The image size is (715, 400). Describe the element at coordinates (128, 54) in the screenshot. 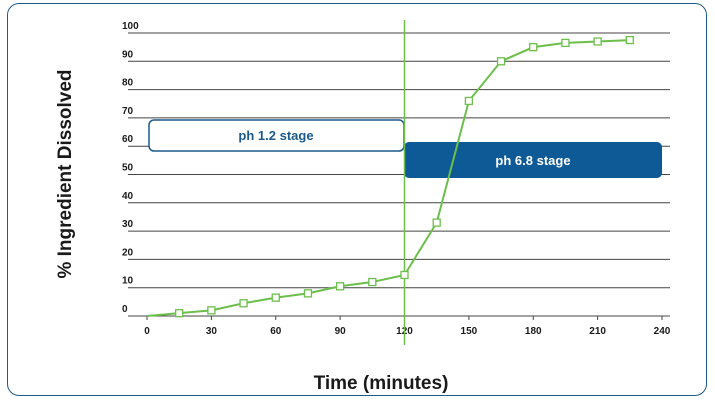

I see `y-tick-label-90: 90` at that location.